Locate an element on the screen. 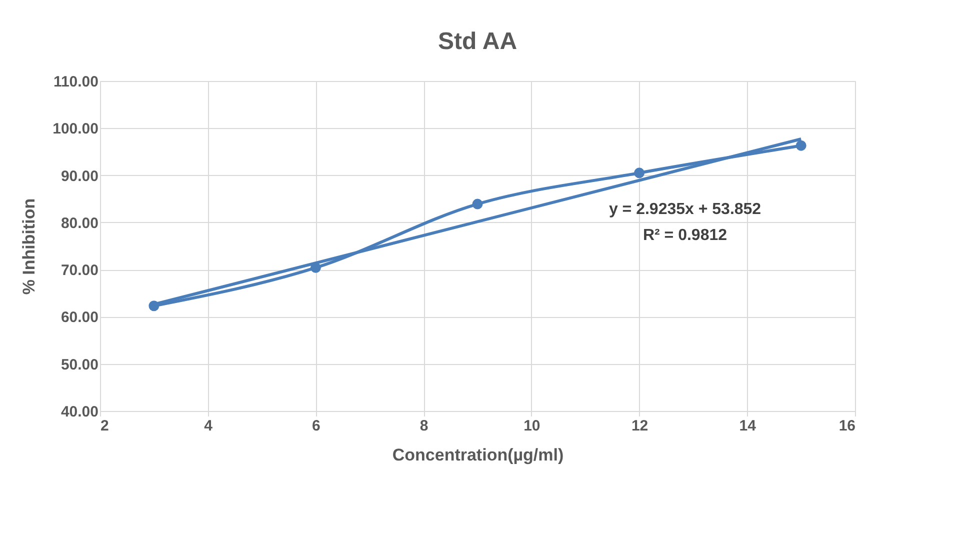  y-tick-label: 50.00 is located at coordinates (79, 365).